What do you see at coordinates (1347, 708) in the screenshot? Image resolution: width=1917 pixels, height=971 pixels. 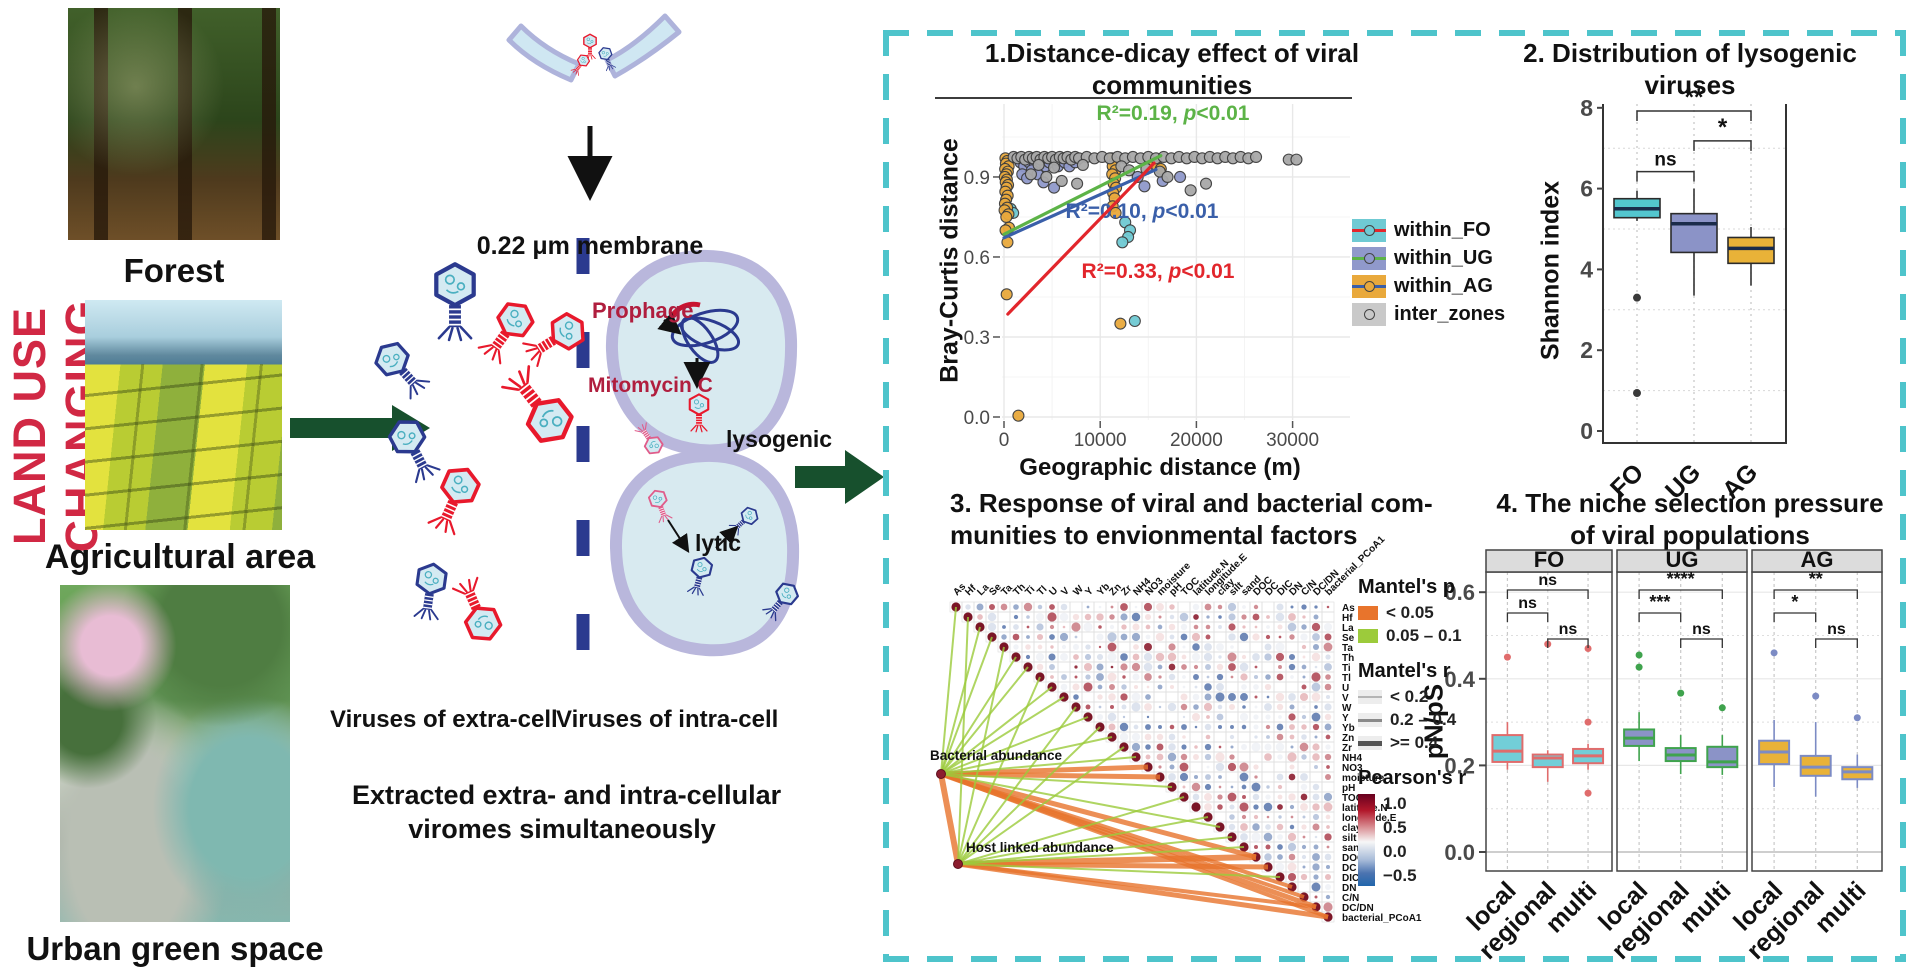 I see `svg-text: W` at bounding box center [1347, 708].